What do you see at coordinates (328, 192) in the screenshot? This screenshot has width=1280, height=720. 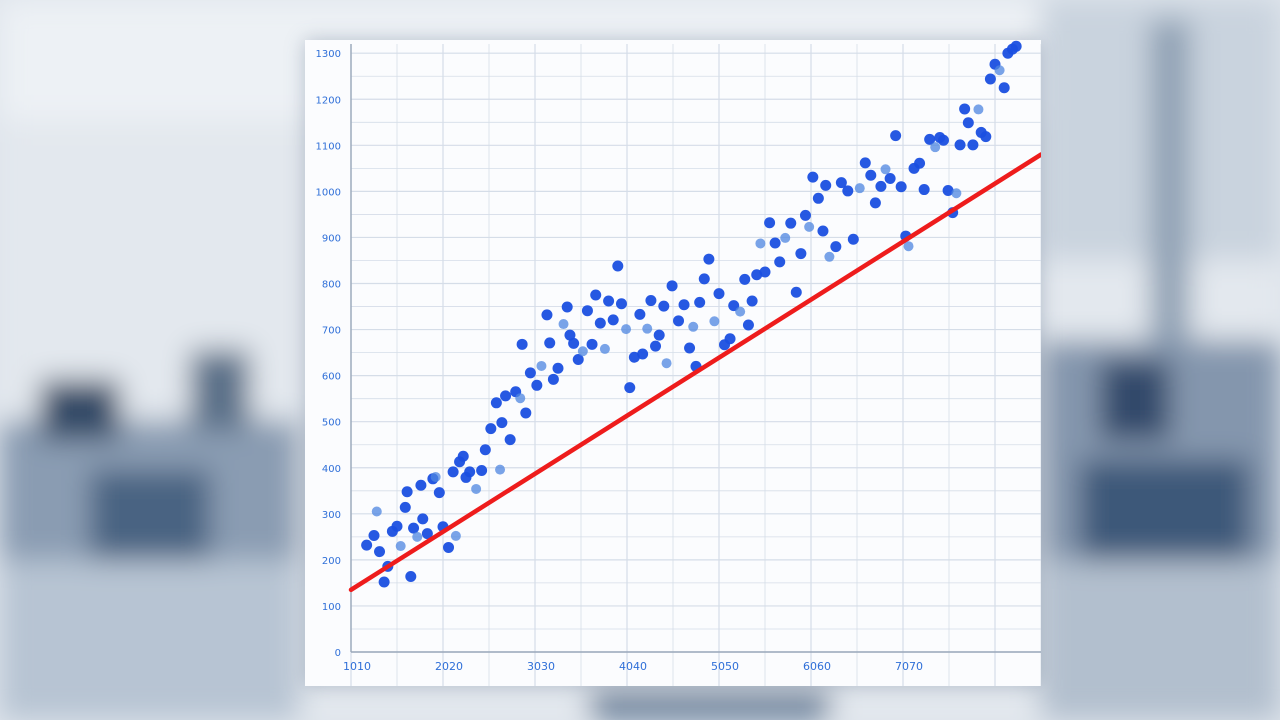 I see `y-tick-label: 1000` at bounding box center [328, 192].